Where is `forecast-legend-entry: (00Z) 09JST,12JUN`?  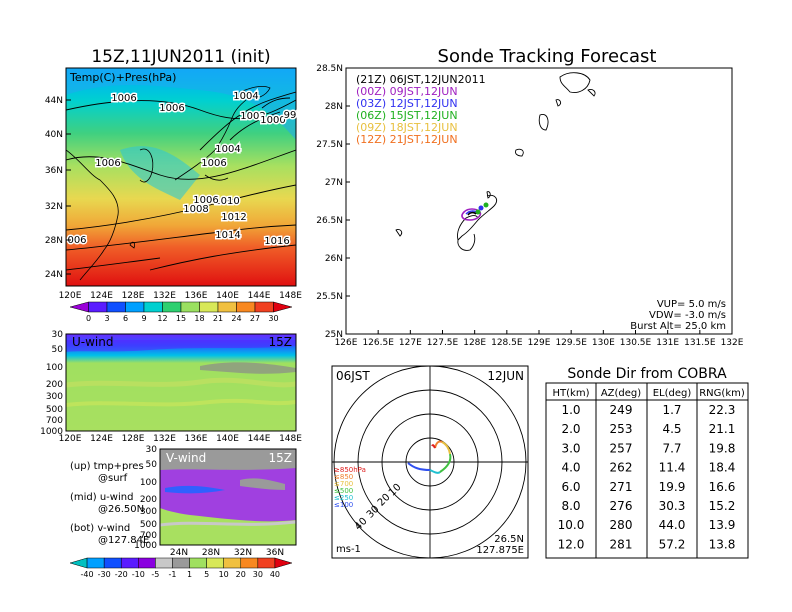 forecast-legend-entry: (00Z) 09JST,12JUN is located at coordinates (407, 91).